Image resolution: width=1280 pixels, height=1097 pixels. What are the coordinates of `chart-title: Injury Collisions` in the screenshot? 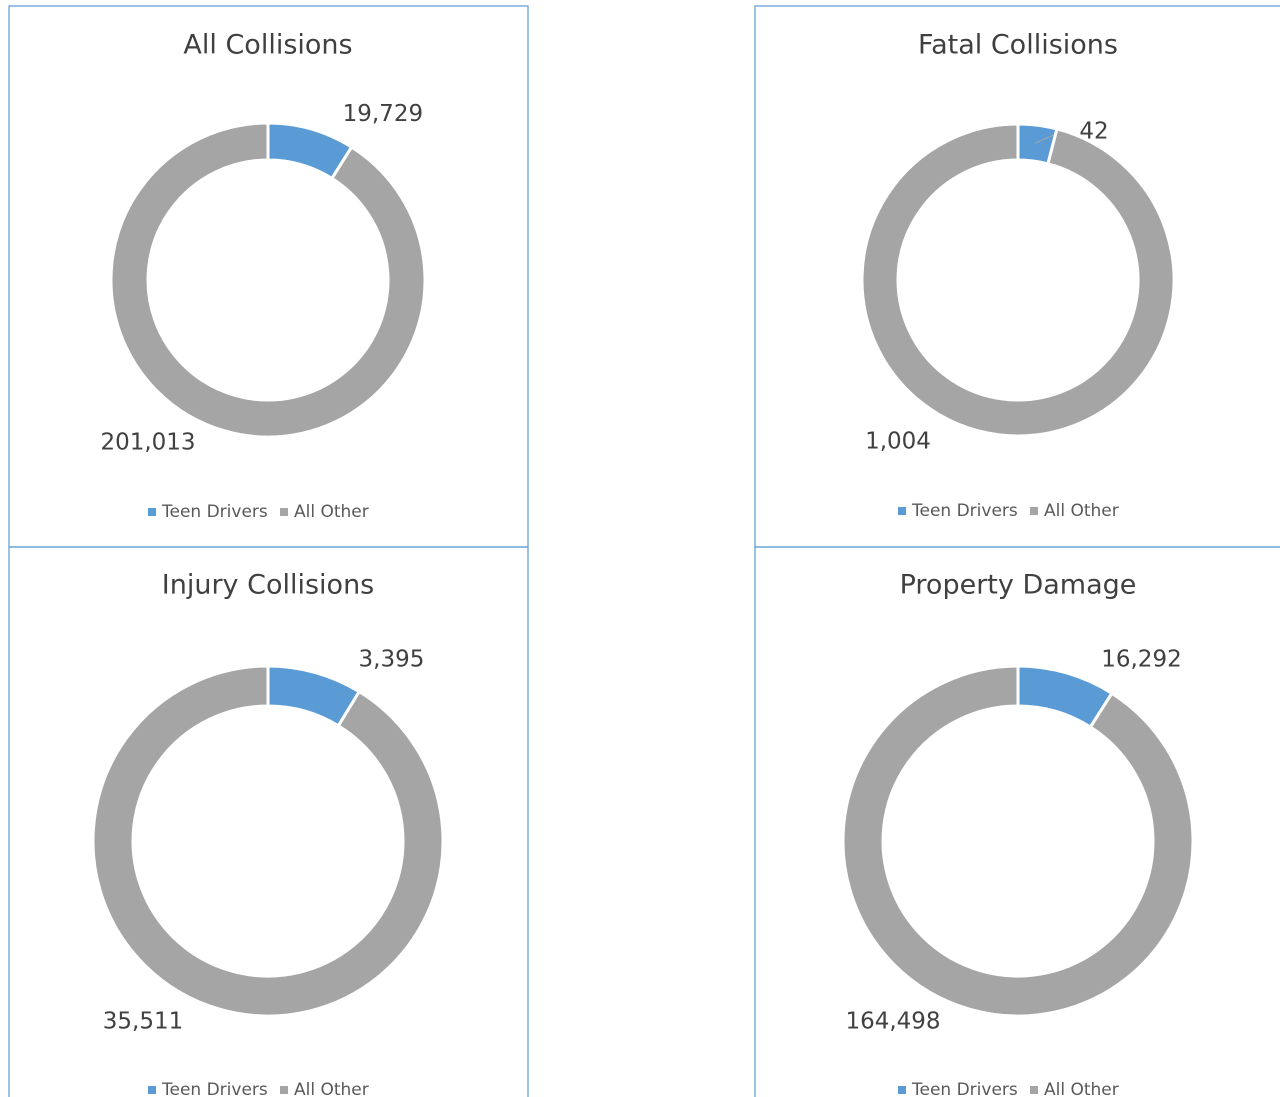 It's located at (268, 585).